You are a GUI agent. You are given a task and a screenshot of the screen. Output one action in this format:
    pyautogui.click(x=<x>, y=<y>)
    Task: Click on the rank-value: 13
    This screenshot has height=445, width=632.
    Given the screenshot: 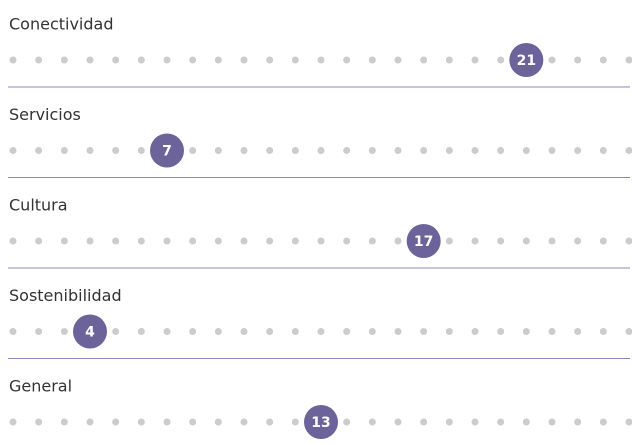 What is the action you would take?
    pyautogui.click(x=320, y=423)
    